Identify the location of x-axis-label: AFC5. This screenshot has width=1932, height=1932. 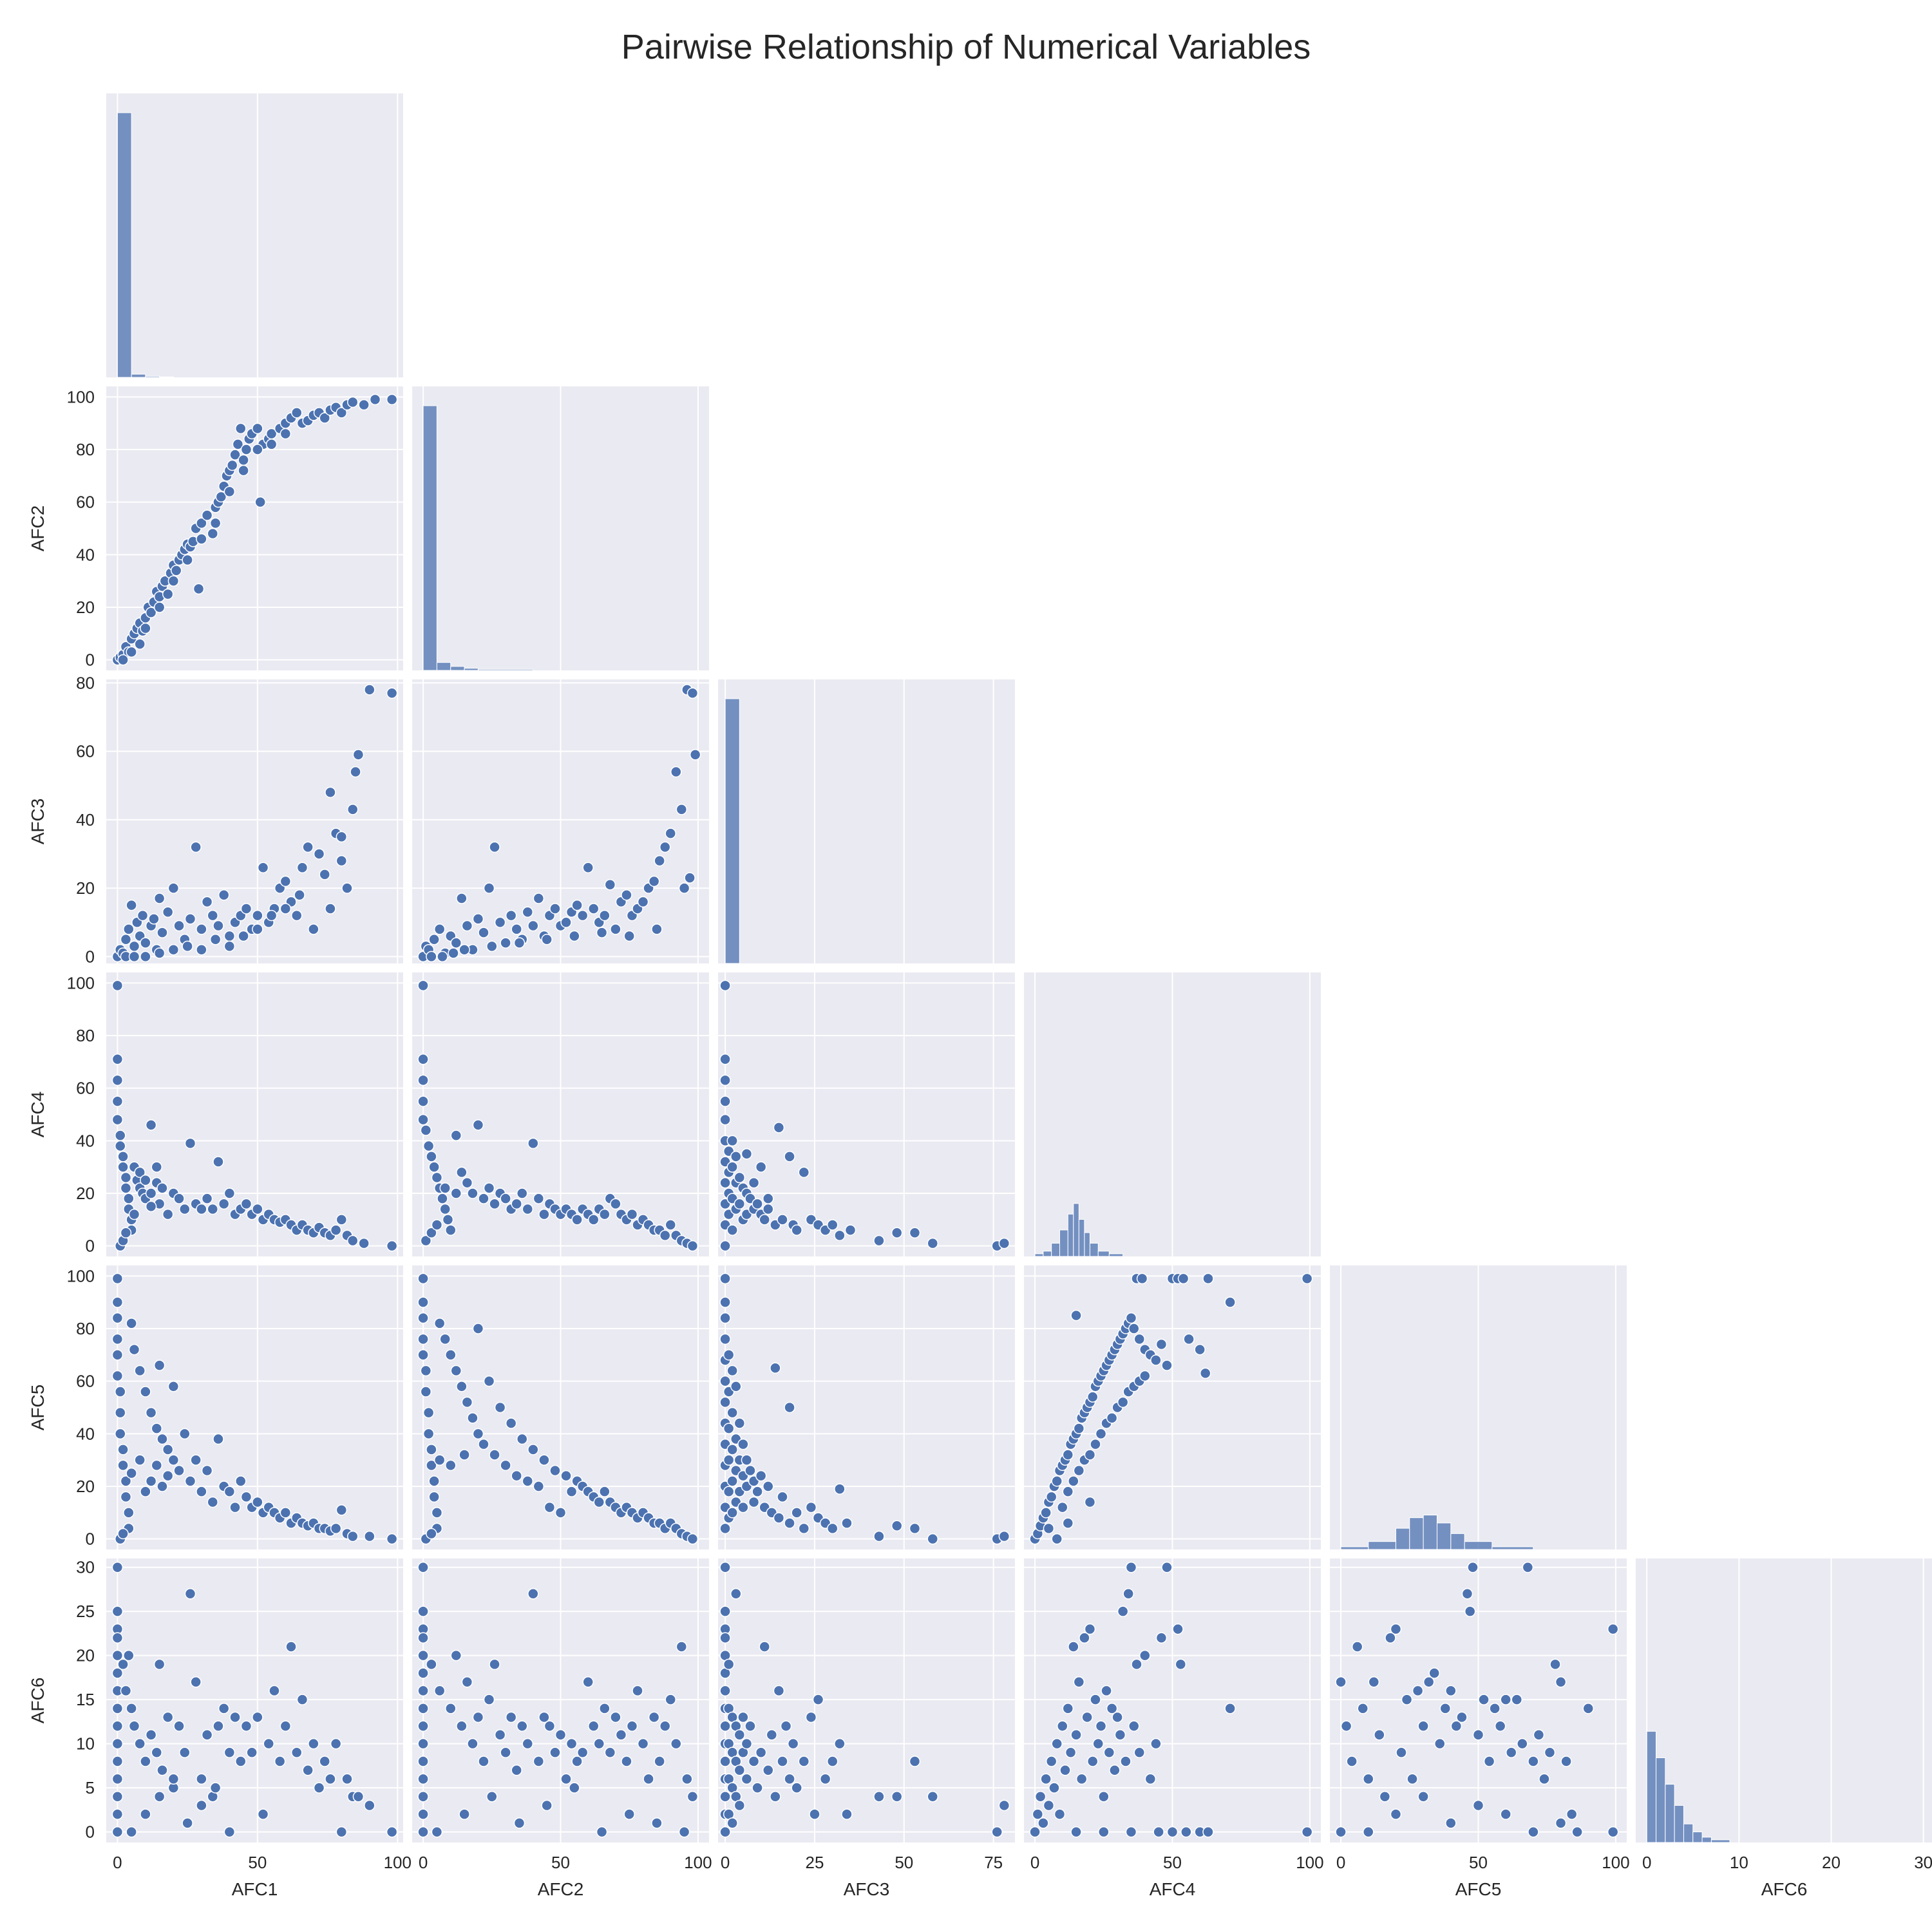
(1479, 1889).